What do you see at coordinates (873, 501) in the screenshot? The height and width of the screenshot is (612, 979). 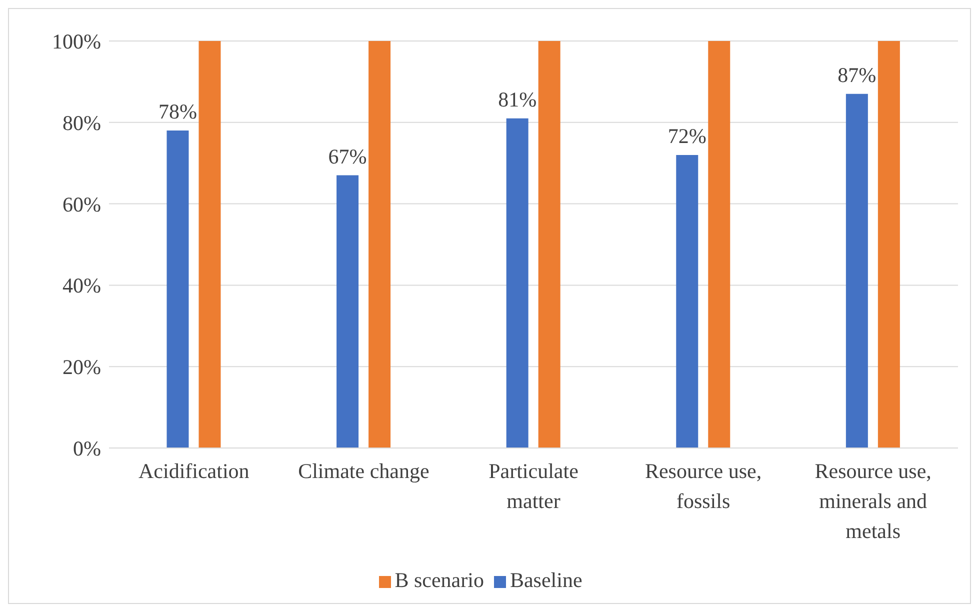 I see `x-tick-label: Resource use, minerals and metals` at bounding box center [873, 501].